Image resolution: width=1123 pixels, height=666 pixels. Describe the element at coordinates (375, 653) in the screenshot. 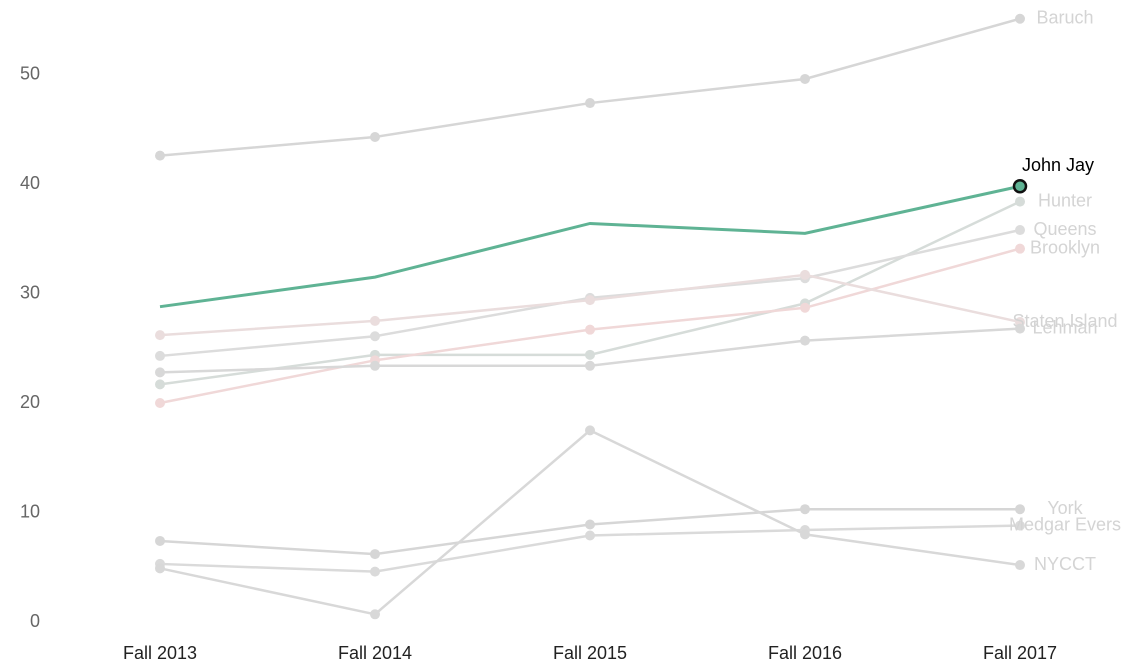

I see `x-tick-label: Fall 2014` at that location.